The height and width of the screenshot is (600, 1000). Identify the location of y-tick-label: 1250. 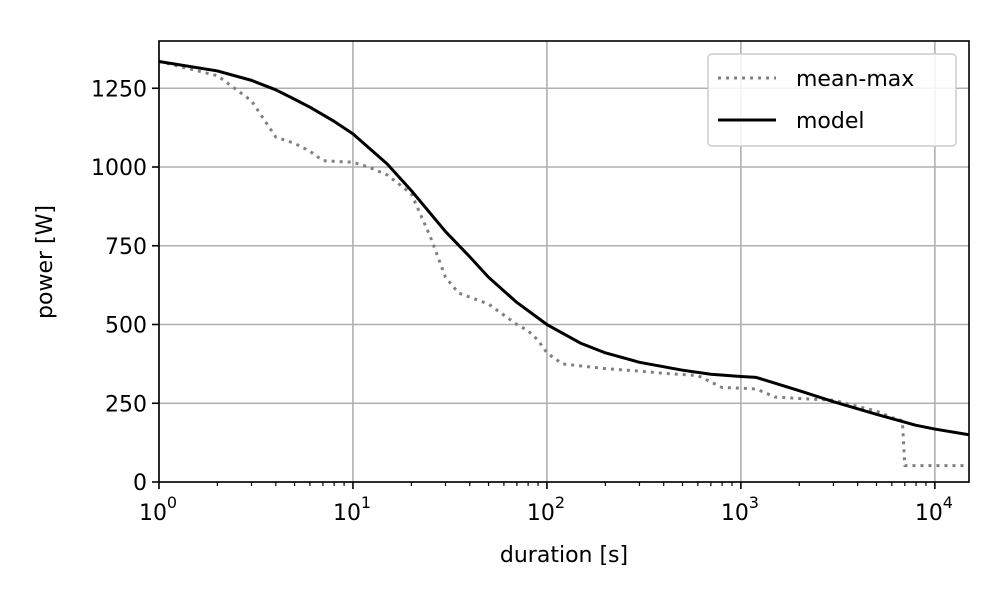
(119, 89).